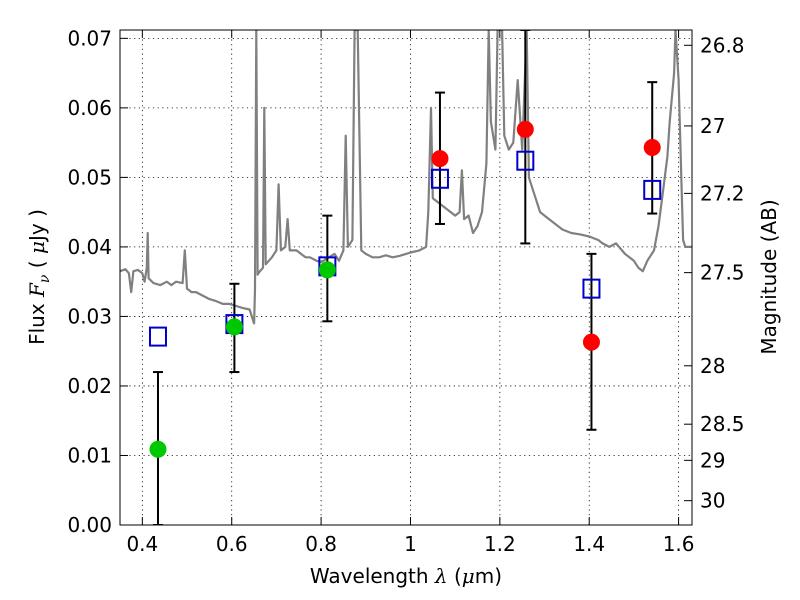  Describe the element at coordinates (722, 424) in the screenshot. I see `y2-tick-label: 28.5` at that location.